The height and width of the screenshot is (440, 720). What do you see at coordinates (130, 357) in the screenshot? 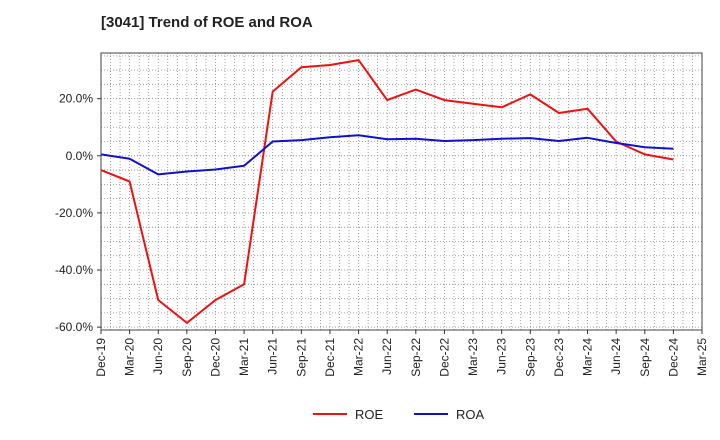
I see `x-tick-label: Mar-20` at bounding box center [130, 357].